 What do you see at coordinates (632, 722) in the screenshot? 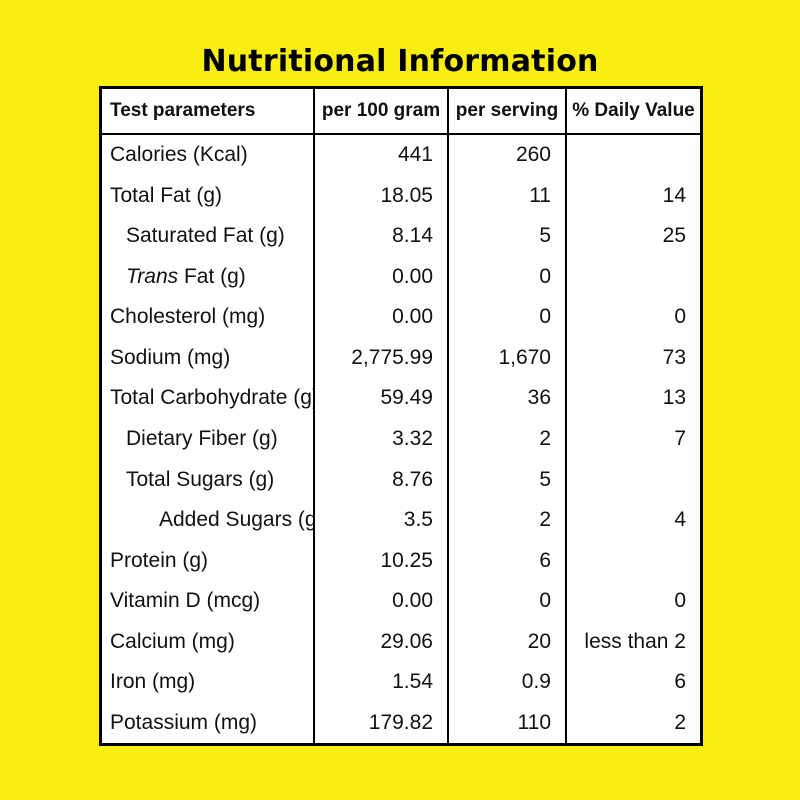
I see `cell-daily-value: 2` at bounding box center [632, 722].